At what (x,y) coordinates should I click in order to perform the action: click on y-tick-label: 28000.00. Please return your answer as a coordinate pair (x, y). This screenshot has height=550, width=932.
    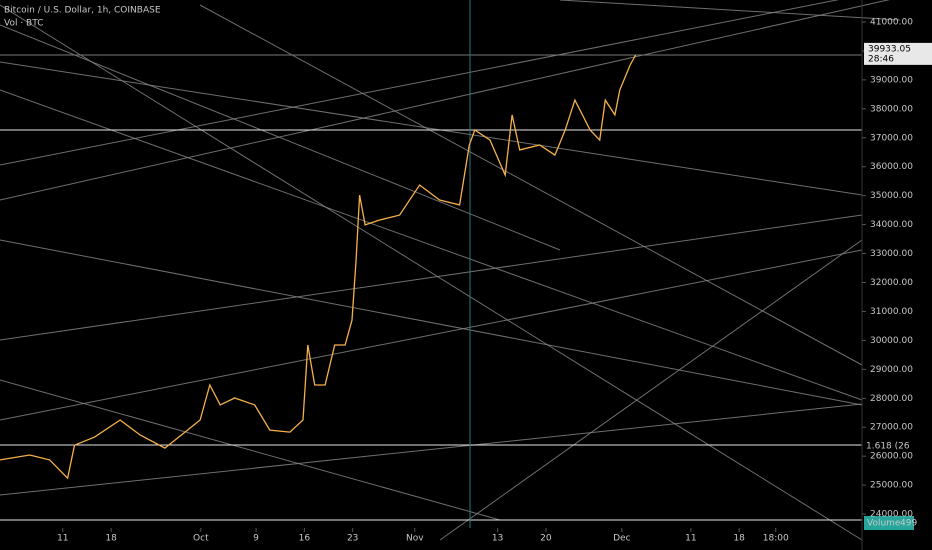
    Looking at the image, I should click on (891, 399).